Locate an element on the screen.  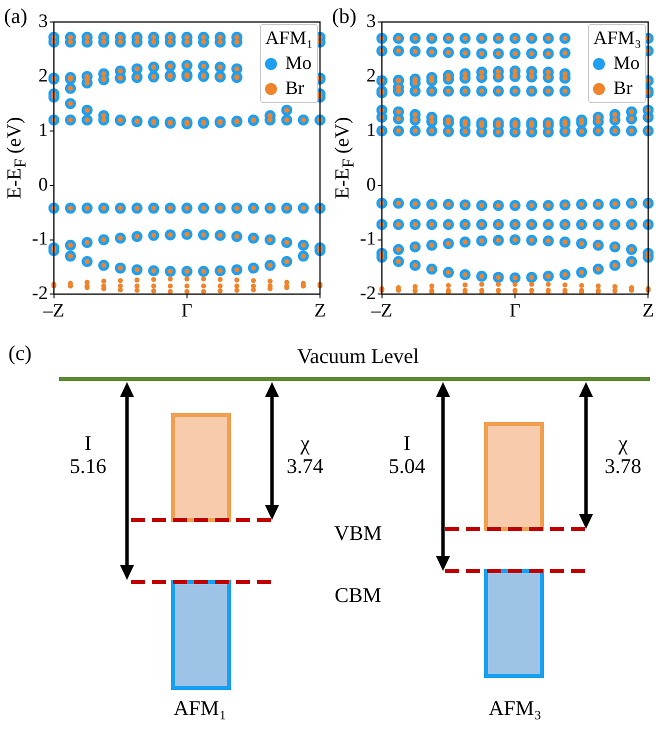
text: 3.74 is located at coordinates (305, 466).